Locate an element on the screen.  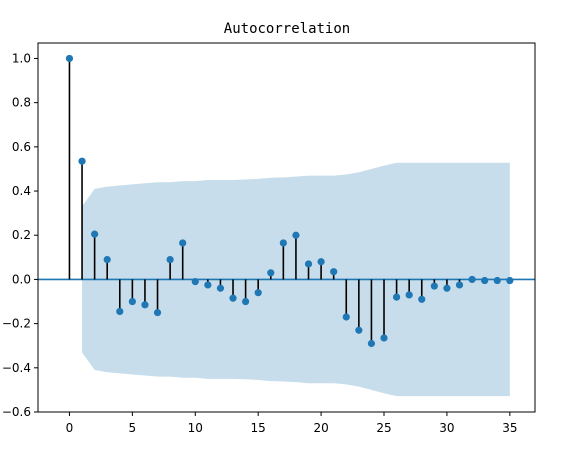
x-tick-label-30: 30 is located at coordinates (446, 428).